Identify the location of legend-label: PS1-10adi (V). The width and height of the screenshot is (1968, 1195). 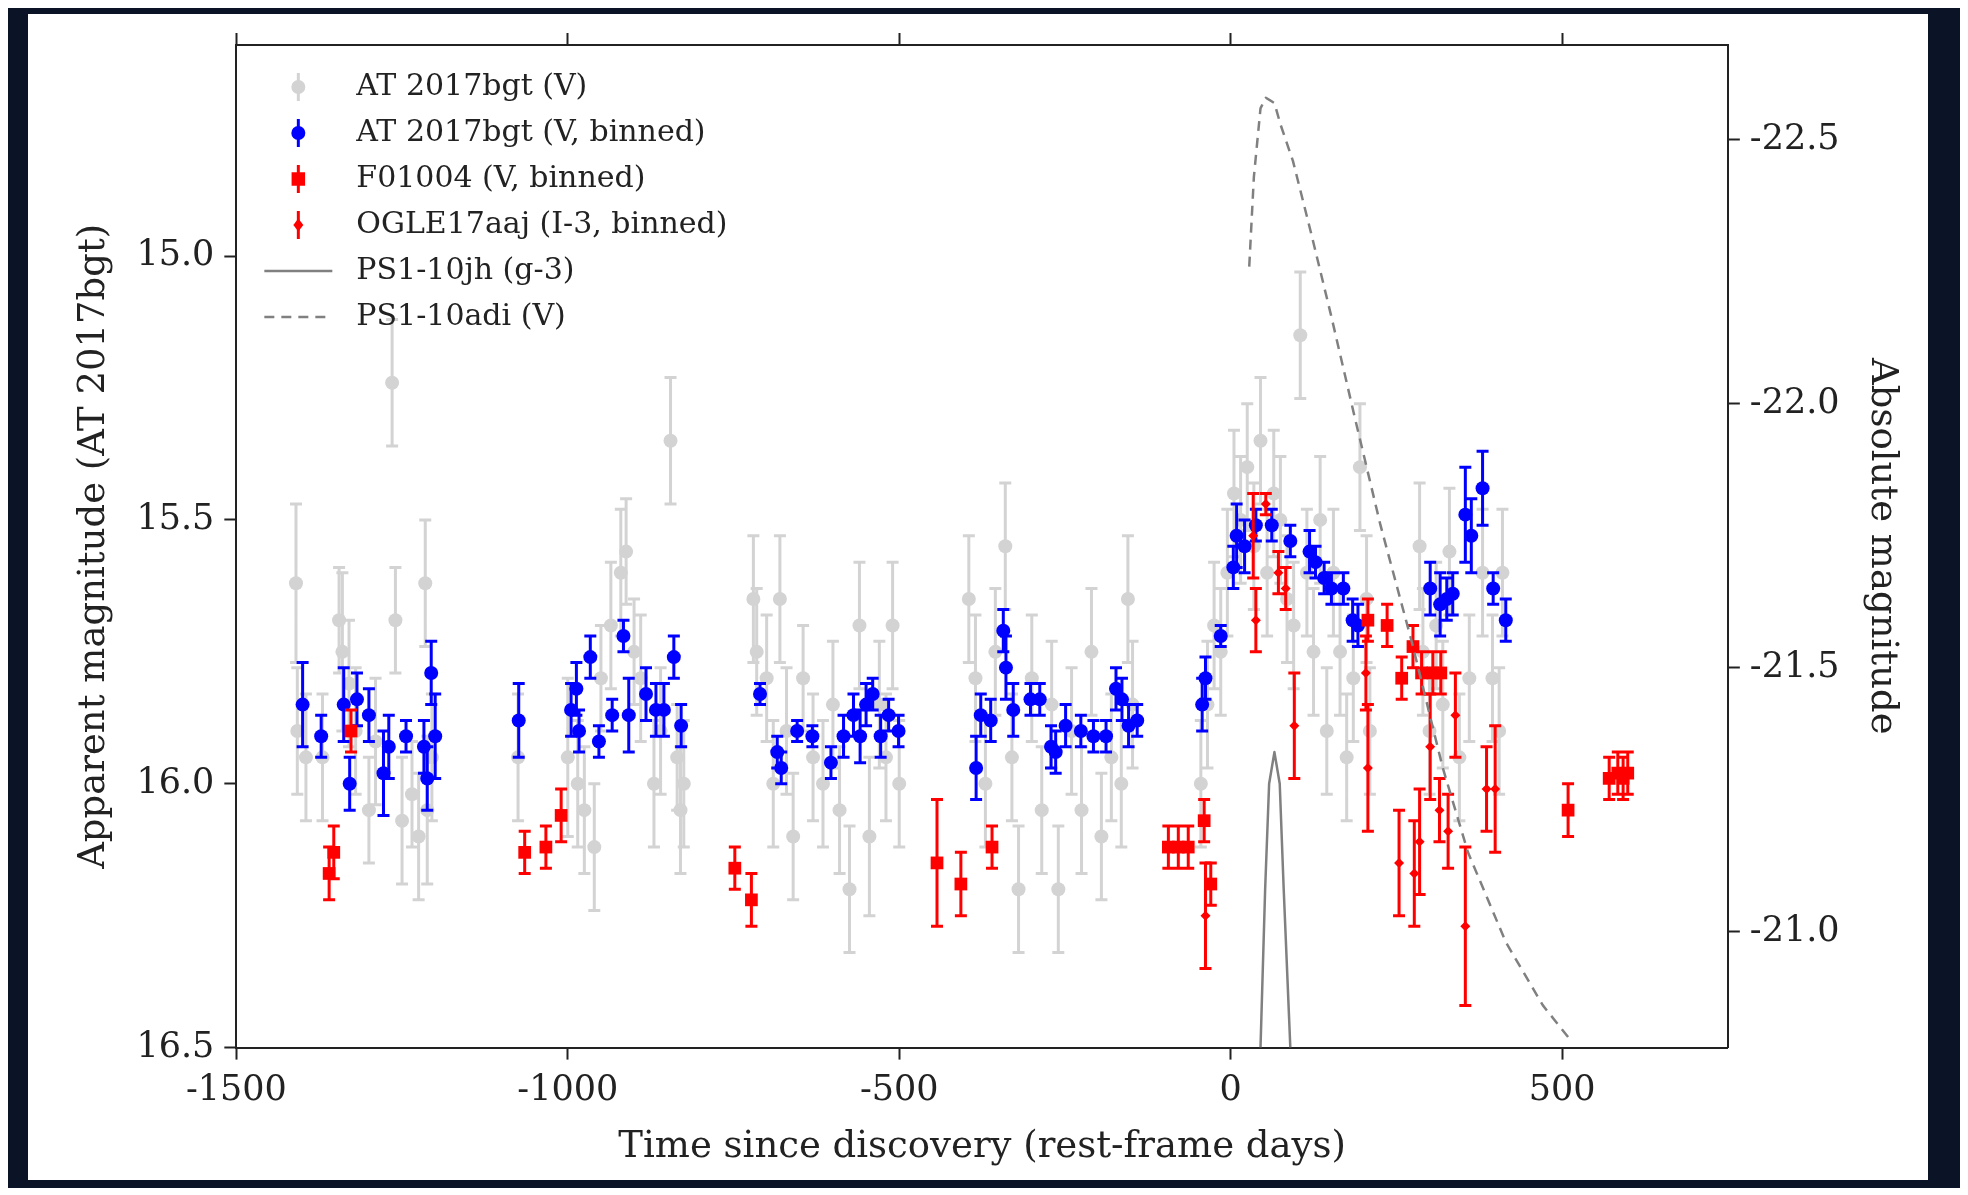
(461, 314).